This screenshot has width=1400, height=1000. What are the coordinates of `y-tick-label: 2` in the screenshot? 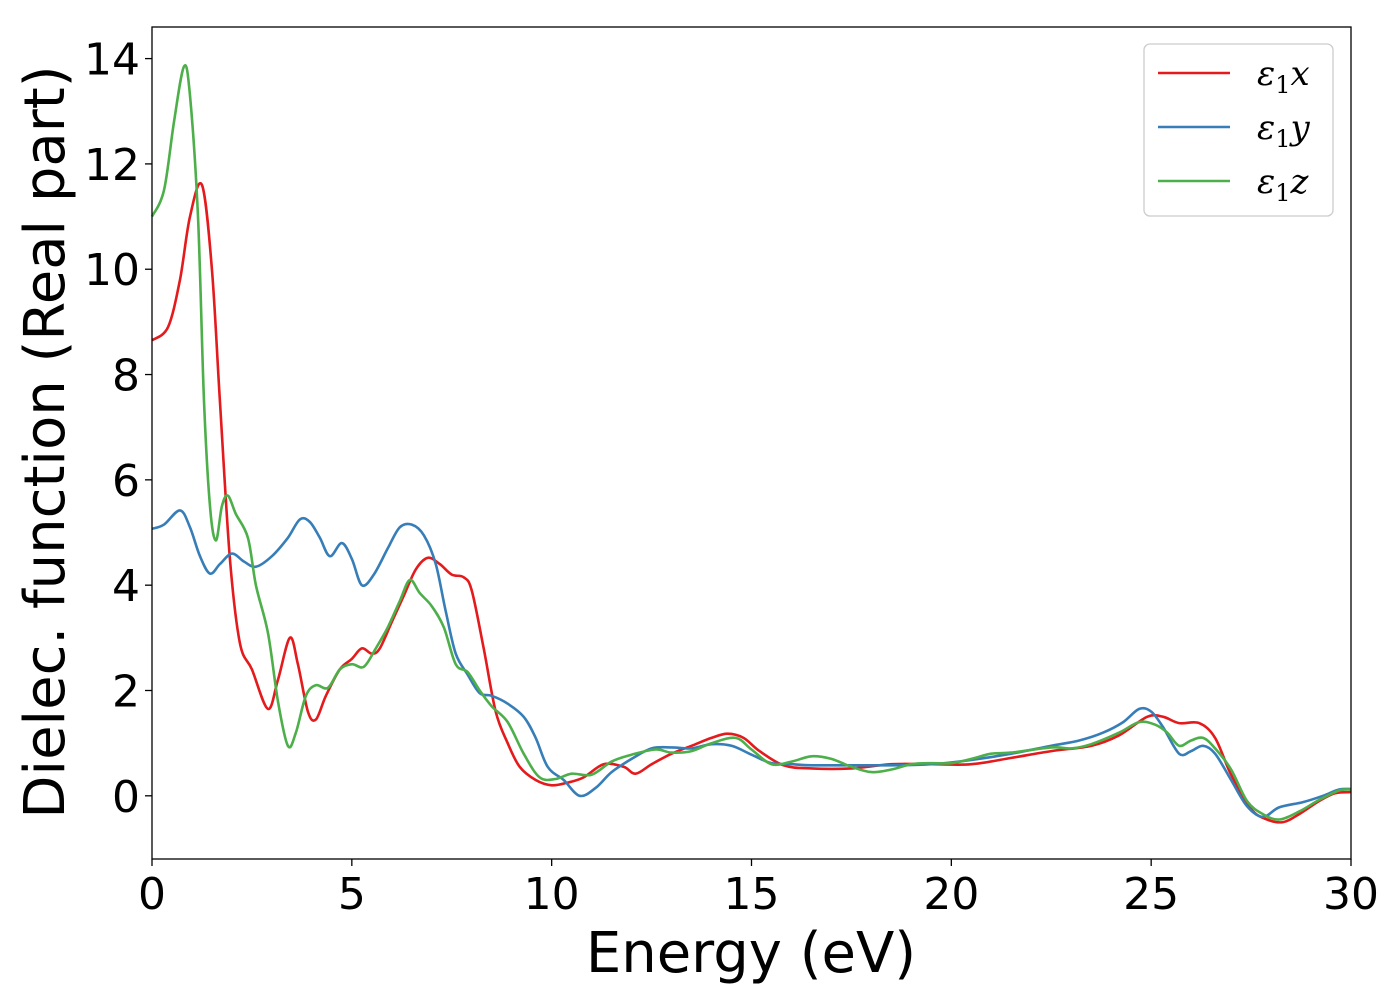 It's located at (126, 691).